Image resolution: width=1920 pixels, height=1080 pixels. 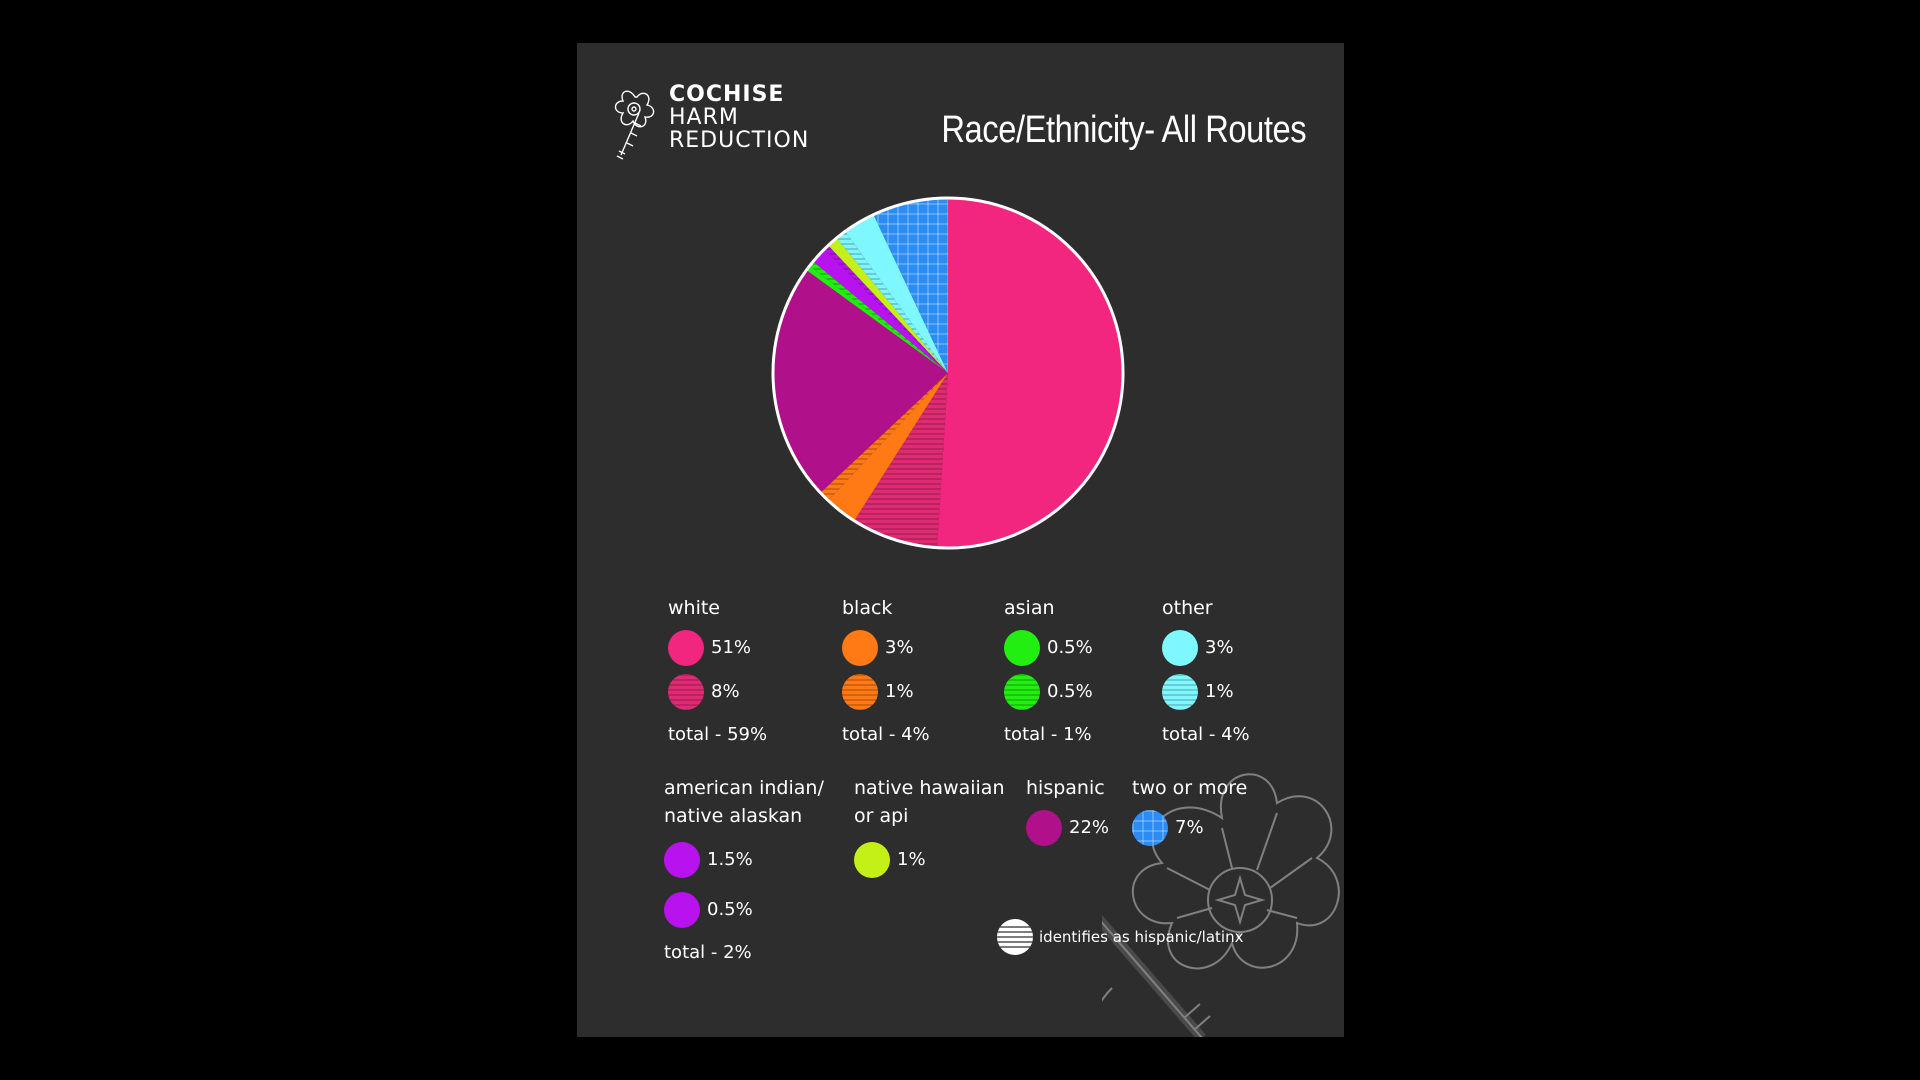 What do you see at coordinates (1189, 827) in the screenshot?
I see `legend-value: 7%` at bounding box center [1189, 827].